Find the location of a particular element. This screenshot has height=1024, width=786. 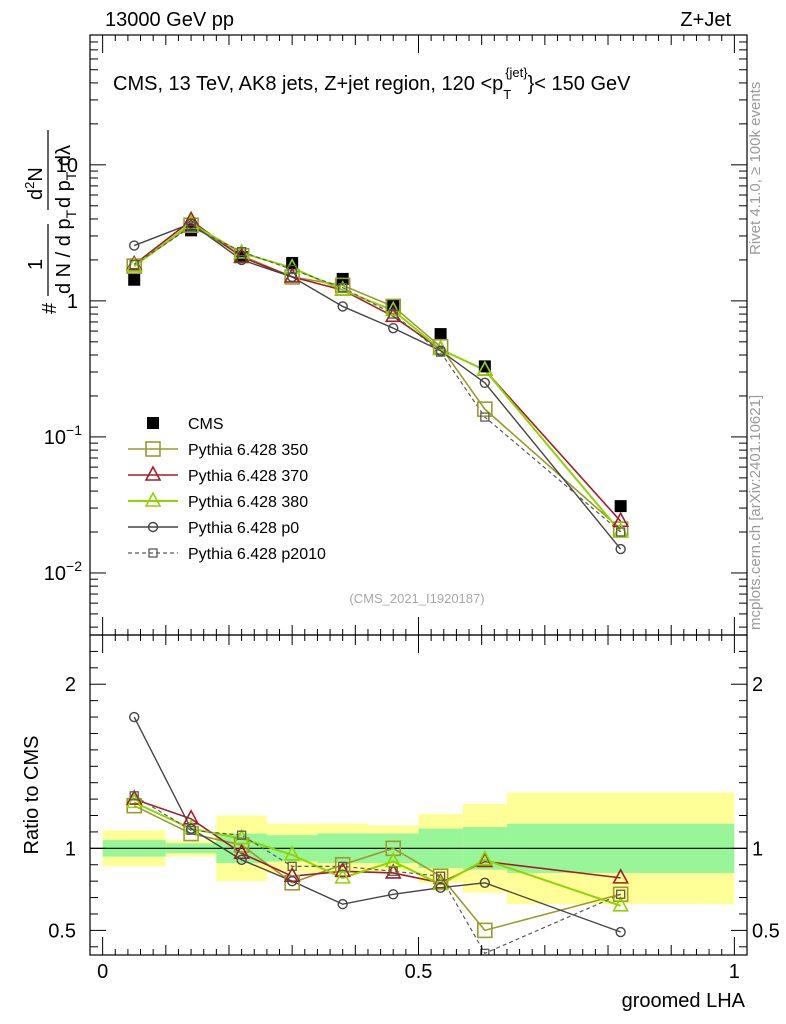

ratio-y-tick-label-right: 1 is located at coordinates (757, 849).